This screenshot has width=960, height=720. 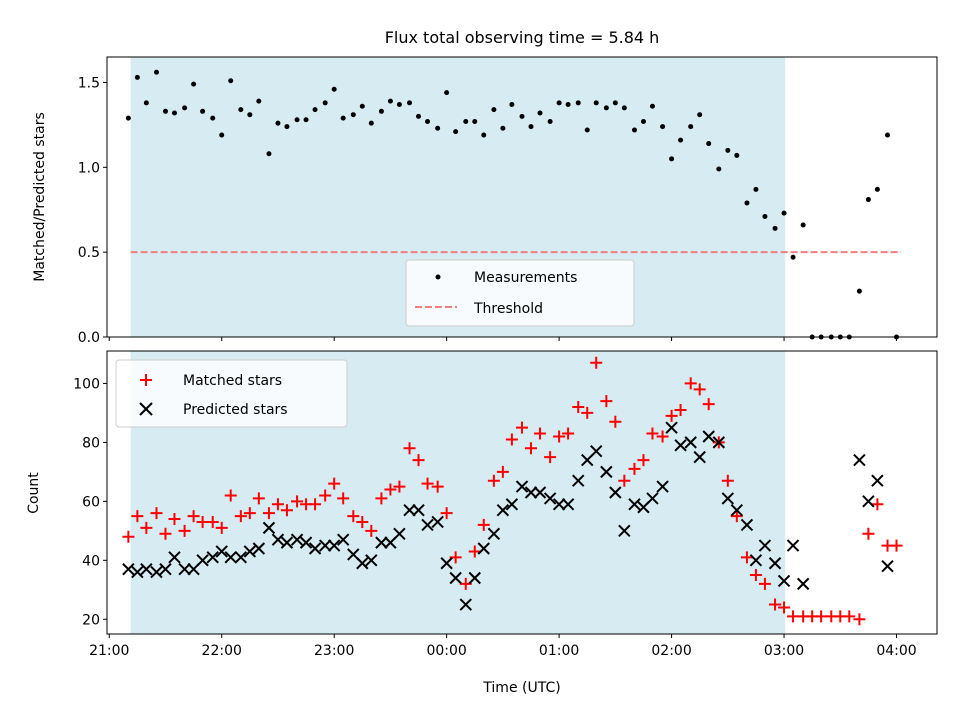 What do you see at coordinates (89, 253) in the screenshot?
I see `top-y-tick-label: 0.5` at bounding box center [89, 253].